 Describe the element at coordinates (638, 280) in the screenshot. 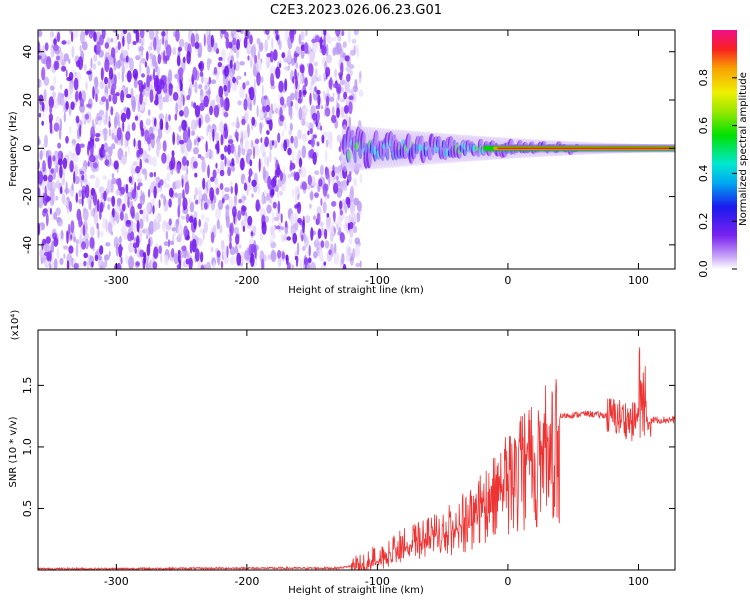

I see `x-tick-label: 100` at that location.